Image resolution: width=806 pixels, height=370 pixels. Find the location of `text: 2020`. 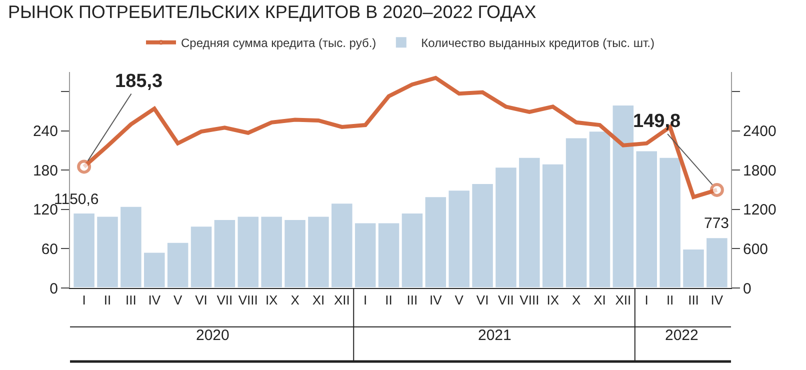

text: 2020 is located at coordinates (213, 335).